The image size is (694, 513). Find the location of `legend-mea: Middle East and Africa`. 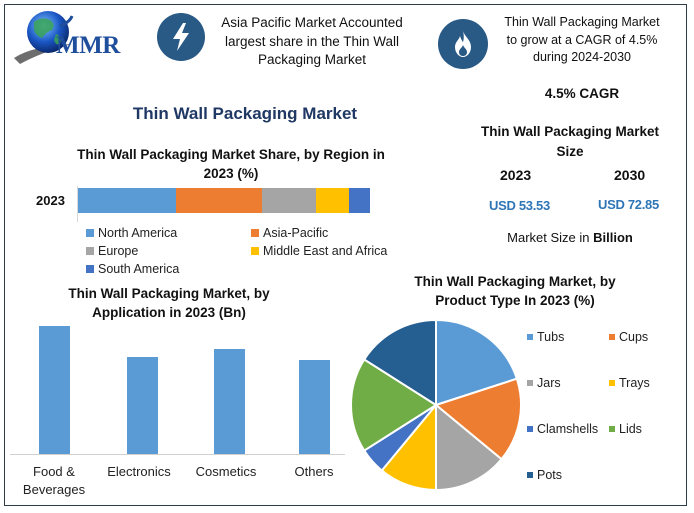

legend-mea: Middle East and Africa is located at coordinates (326, 251).